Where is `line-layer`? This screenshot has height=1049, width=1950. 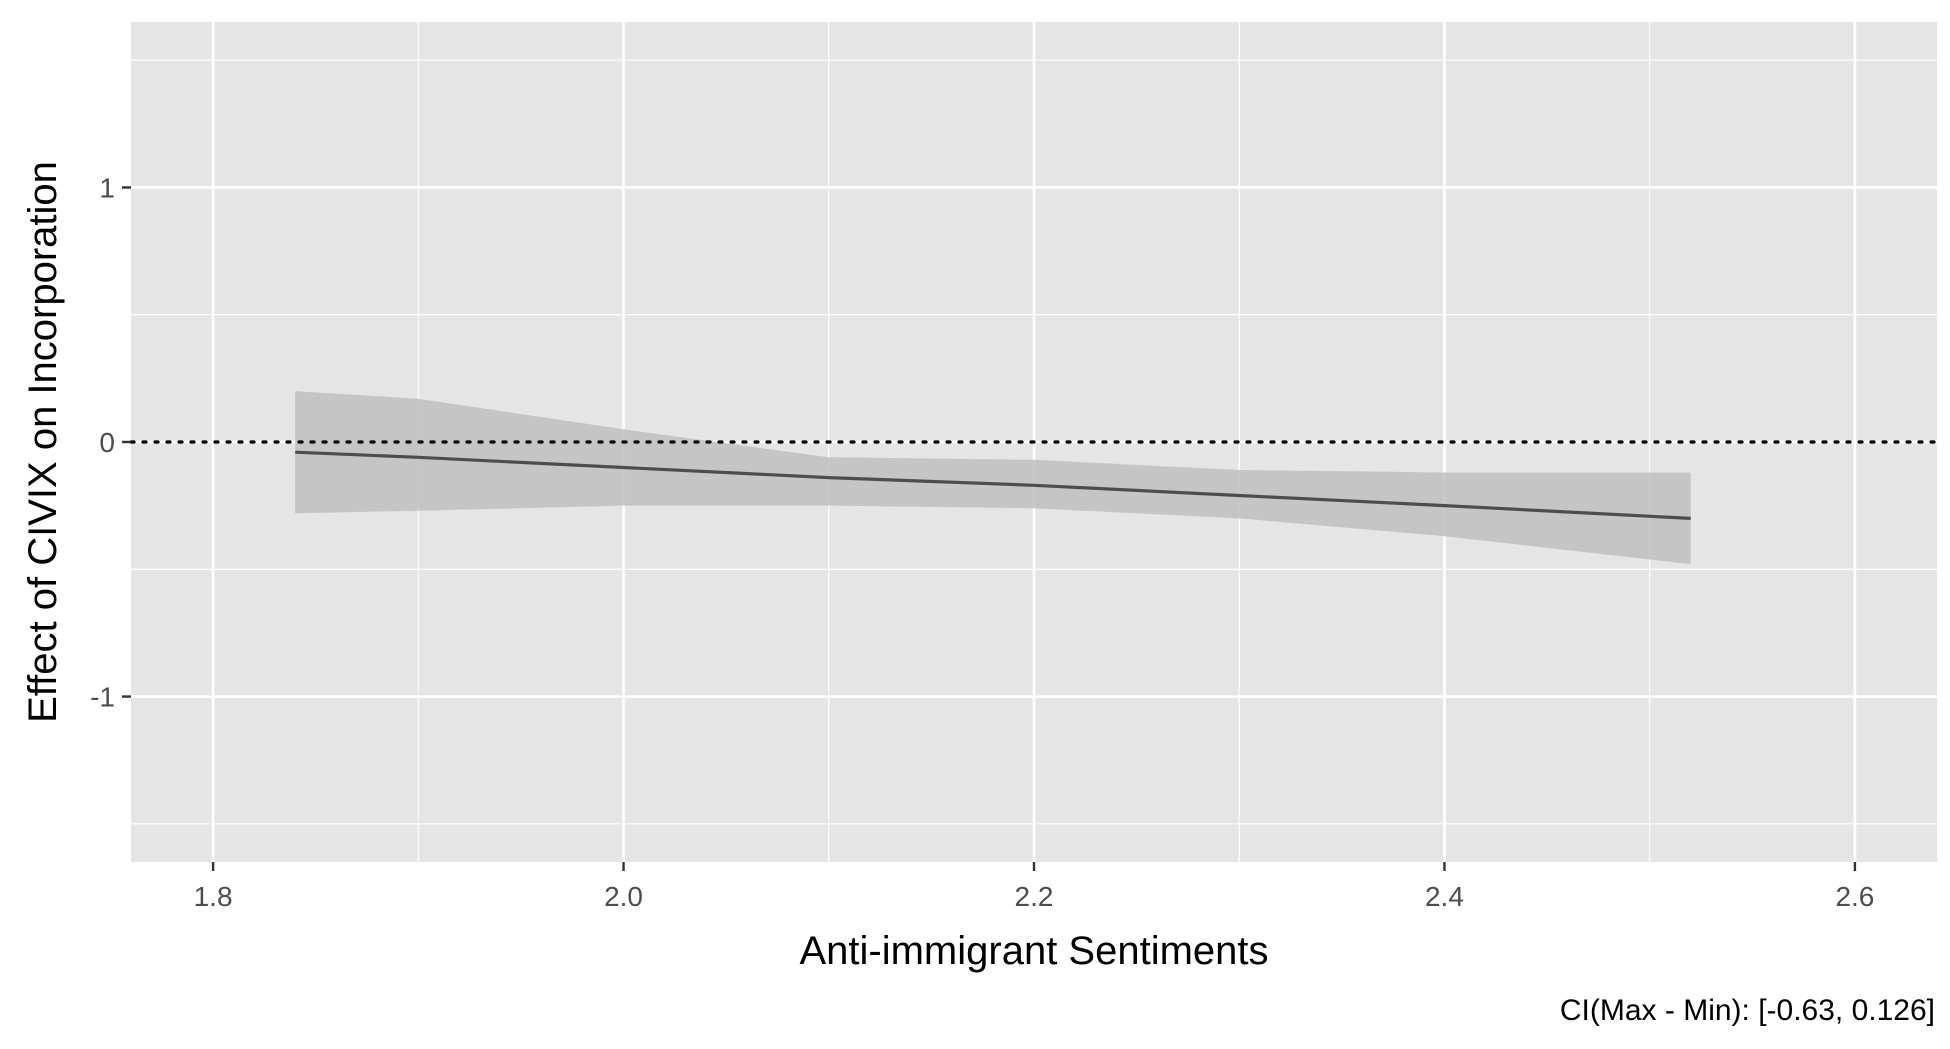
line-layer is located at coordinates (993, 485).